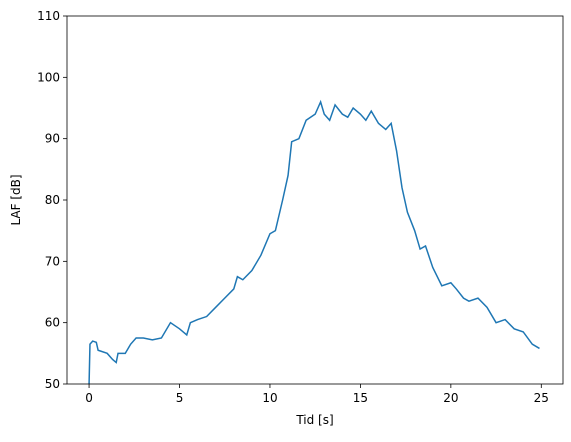 This screenshot has width=571, height=442. Describe the element at coordinates (48, 77) in the screenshot. I see `y-tick-label: 100` at that location.